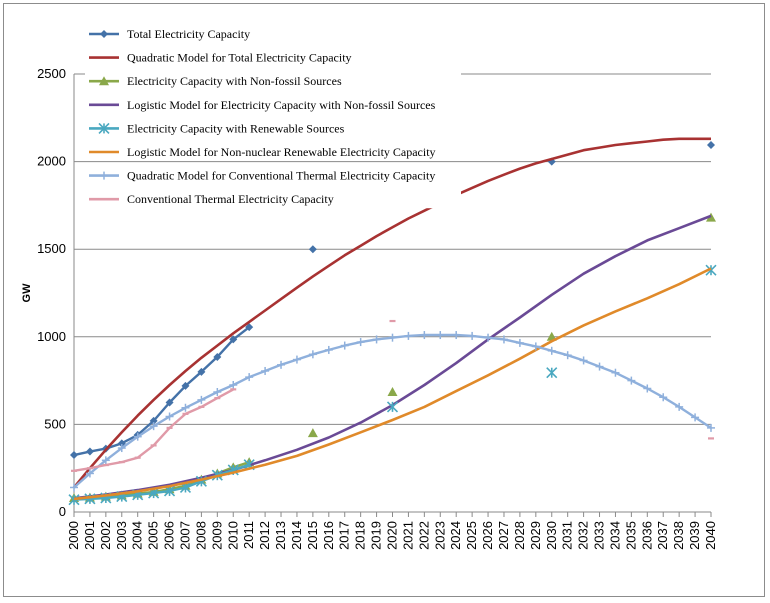 The width and height of the screenshot is (770, 603). What do you see at coordinates (487, 535) in the screenshot?
I see `x-tick-label: 2026` at bounding box center [487, 535].